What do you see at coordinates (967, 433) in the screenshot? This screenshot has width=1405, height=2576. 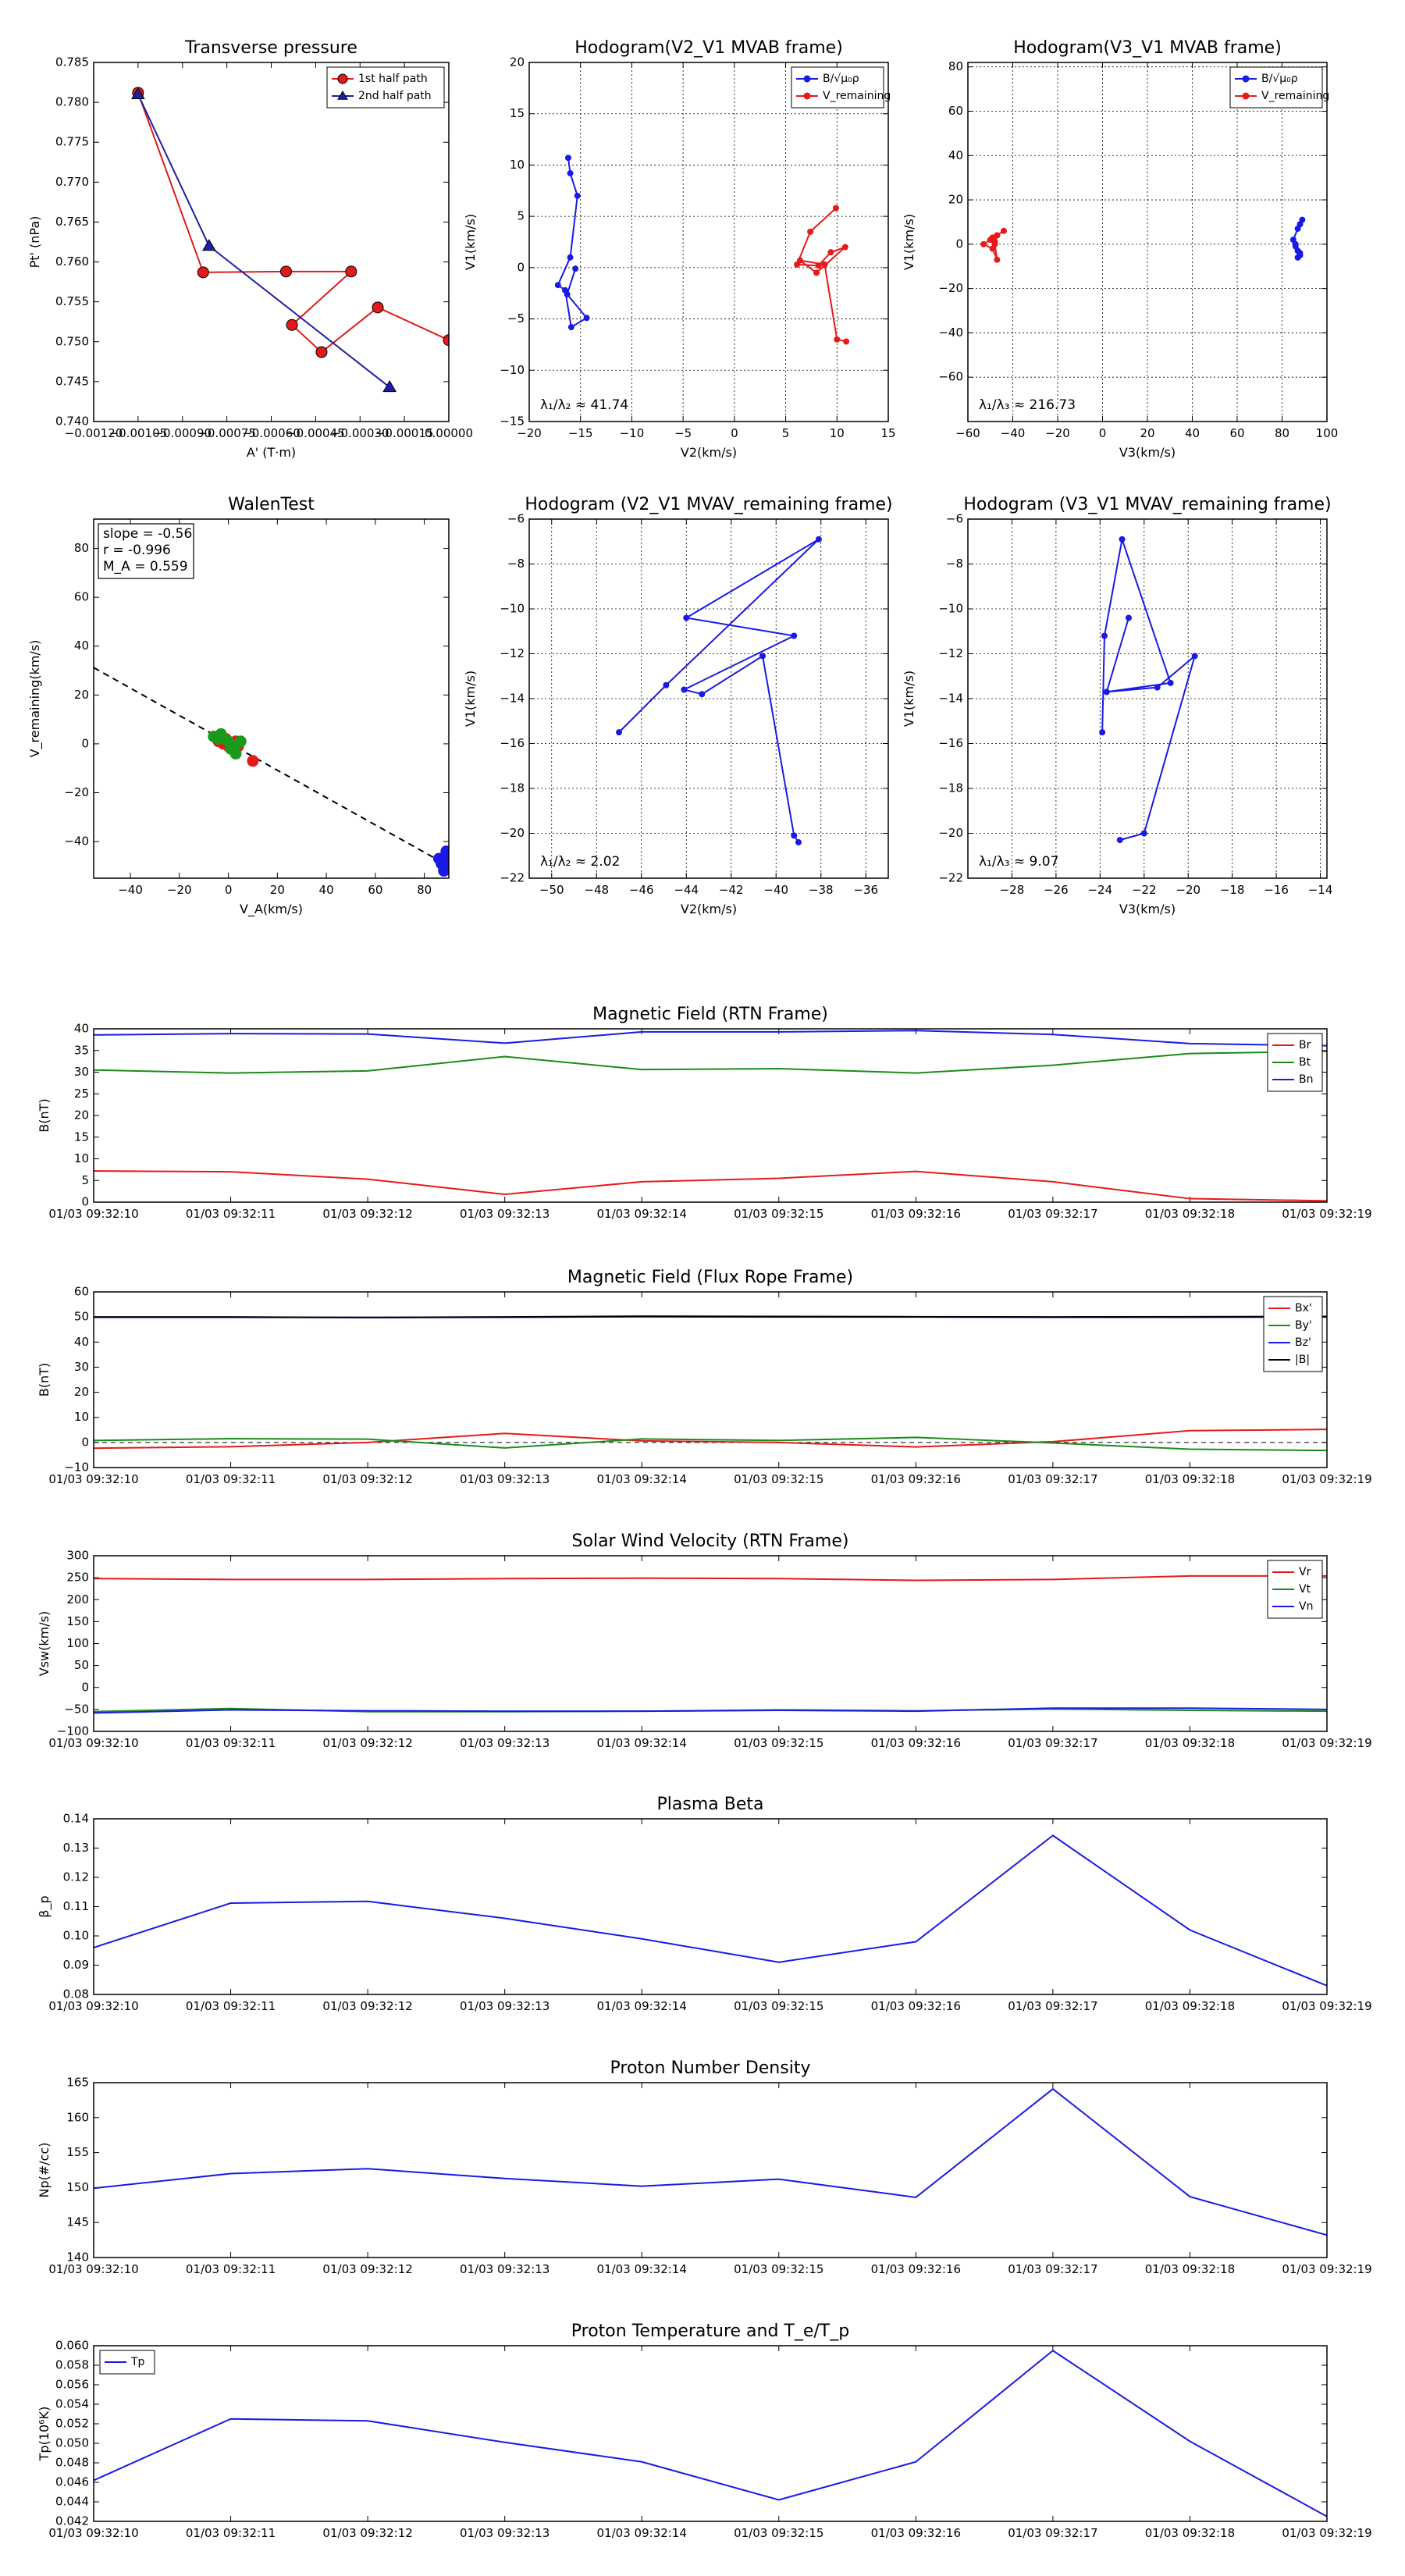 I see `x-tick-label: −60` at bounding box center [967, 433].